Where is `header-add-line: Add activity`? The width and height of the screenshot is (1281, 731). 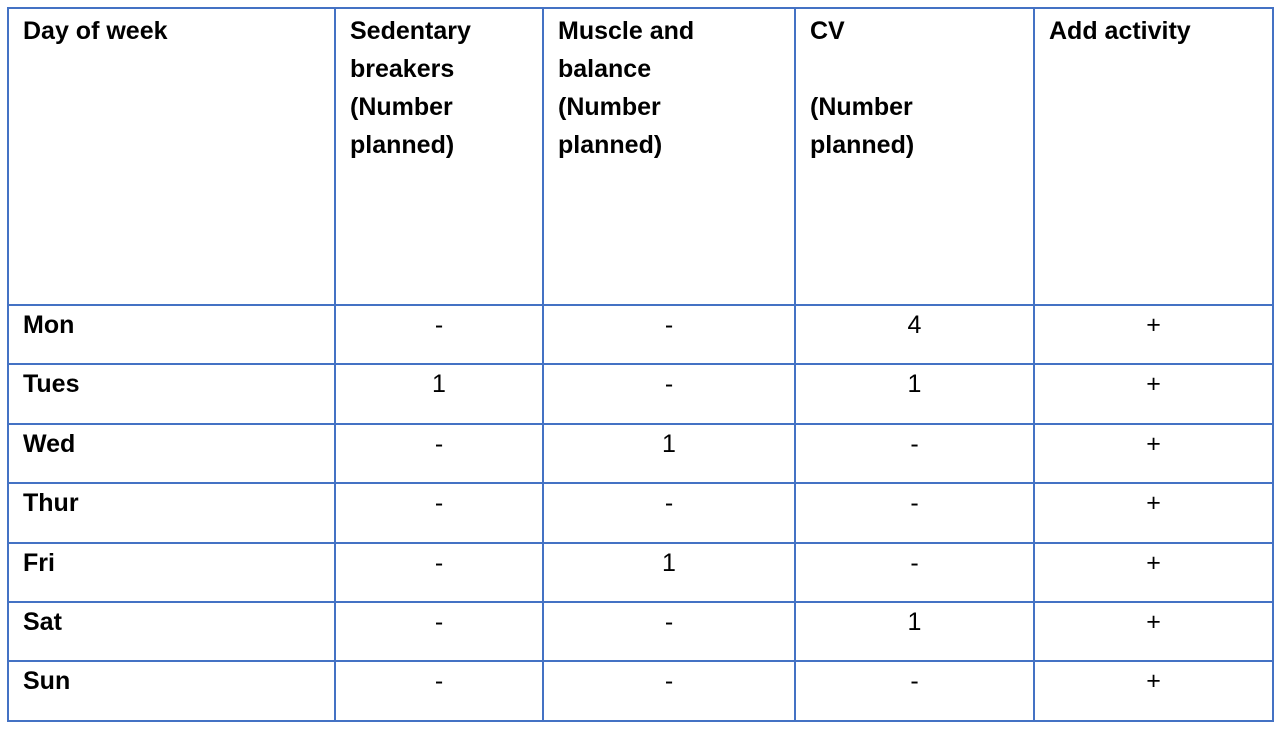 header-add-line: Add activity is located at coordinates (1120, 31).